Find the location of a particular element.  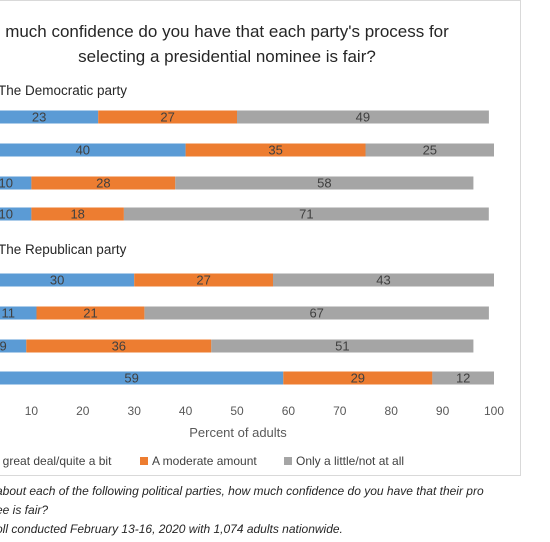

x-axis-ticks: 10 20 30 40 50 60 70 80 90 100 is located at coordinates (265, 411).